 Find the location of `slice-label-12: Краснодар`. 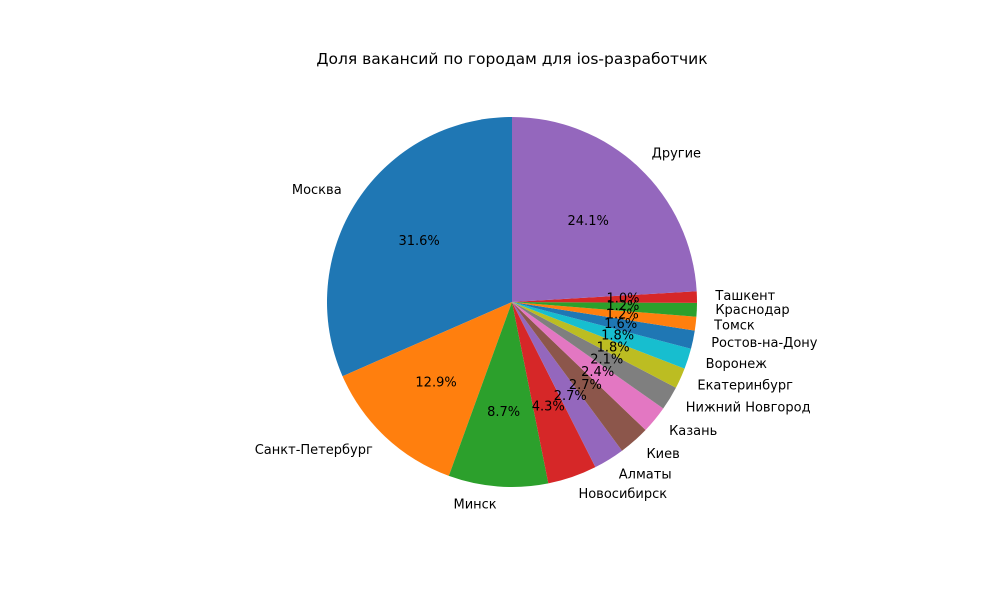

slice-label-12: Краснодар is located at coordinates (752, 310).